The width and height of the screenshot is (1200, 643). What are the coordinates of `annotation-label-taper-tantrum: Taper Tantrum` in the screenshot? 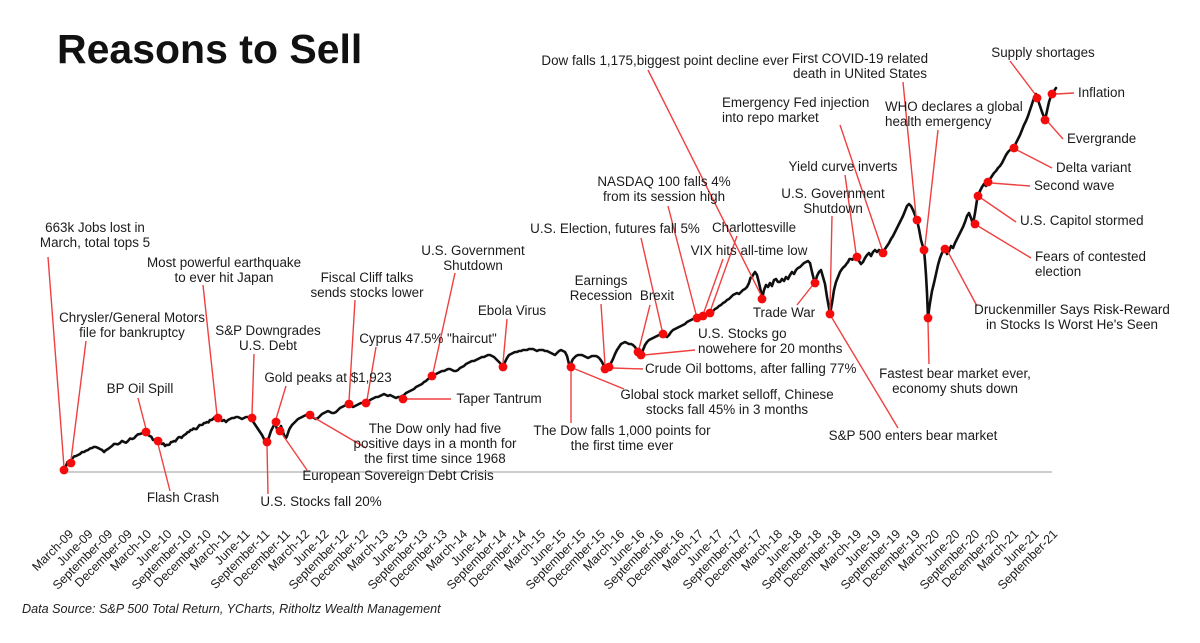 It's located at (499, 399).